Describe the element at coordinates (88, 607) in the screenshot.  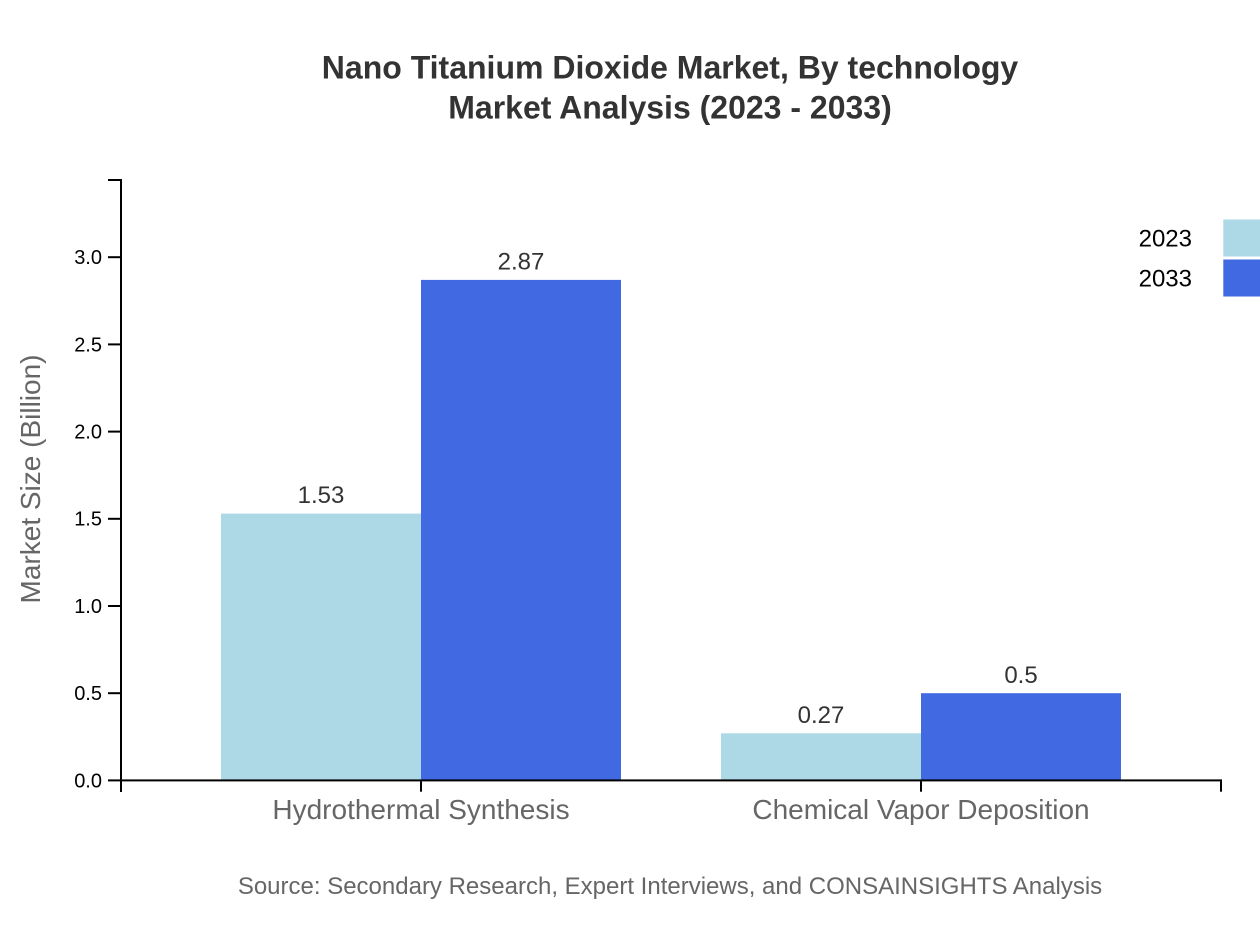
I see `svg-text: 1.0` at that location.